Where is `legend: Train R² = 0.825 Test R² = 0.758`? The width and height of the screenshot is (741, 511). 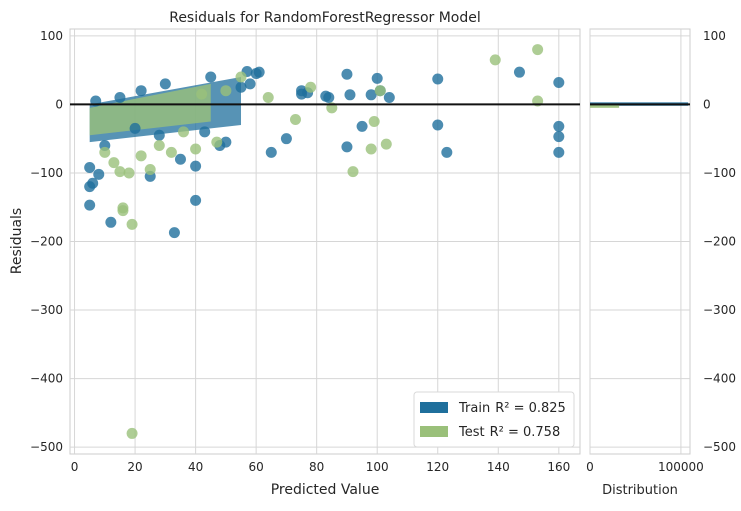 legend: Train R² = 0.825 Test R² = 0.758 is located at coordinates (494, 419).